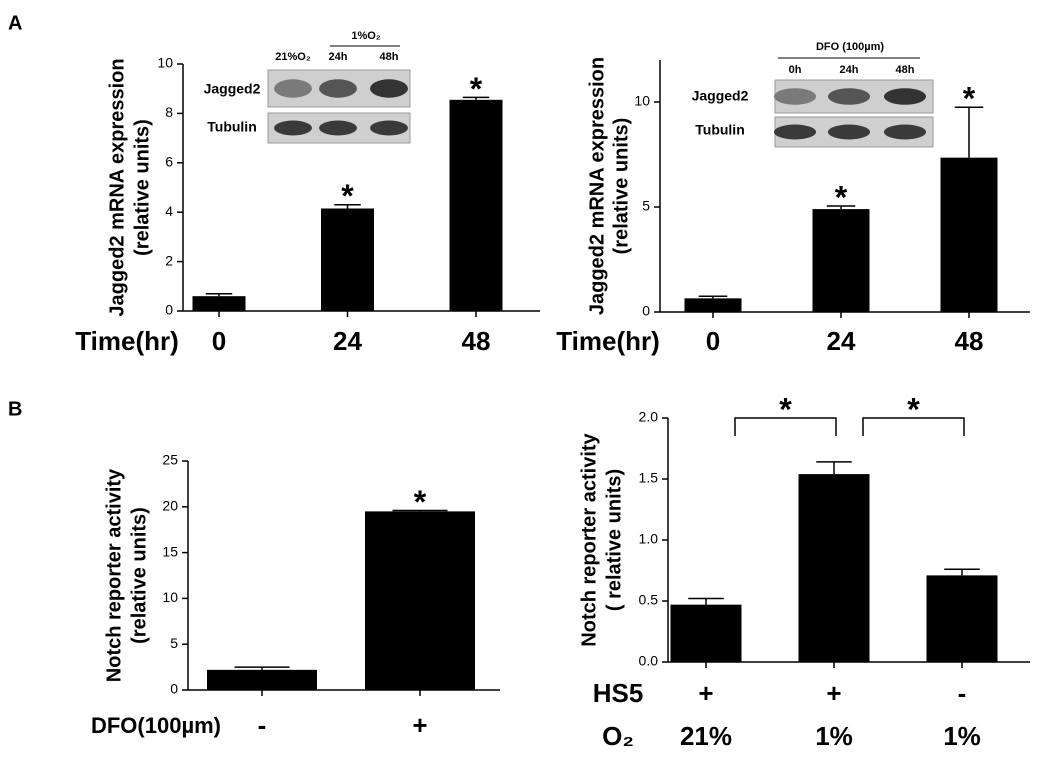  What do you see at coordinates (614, 540) in the screenshot?
I see `y-axis-label: ( relative units)` at bounding box center [614, 540].